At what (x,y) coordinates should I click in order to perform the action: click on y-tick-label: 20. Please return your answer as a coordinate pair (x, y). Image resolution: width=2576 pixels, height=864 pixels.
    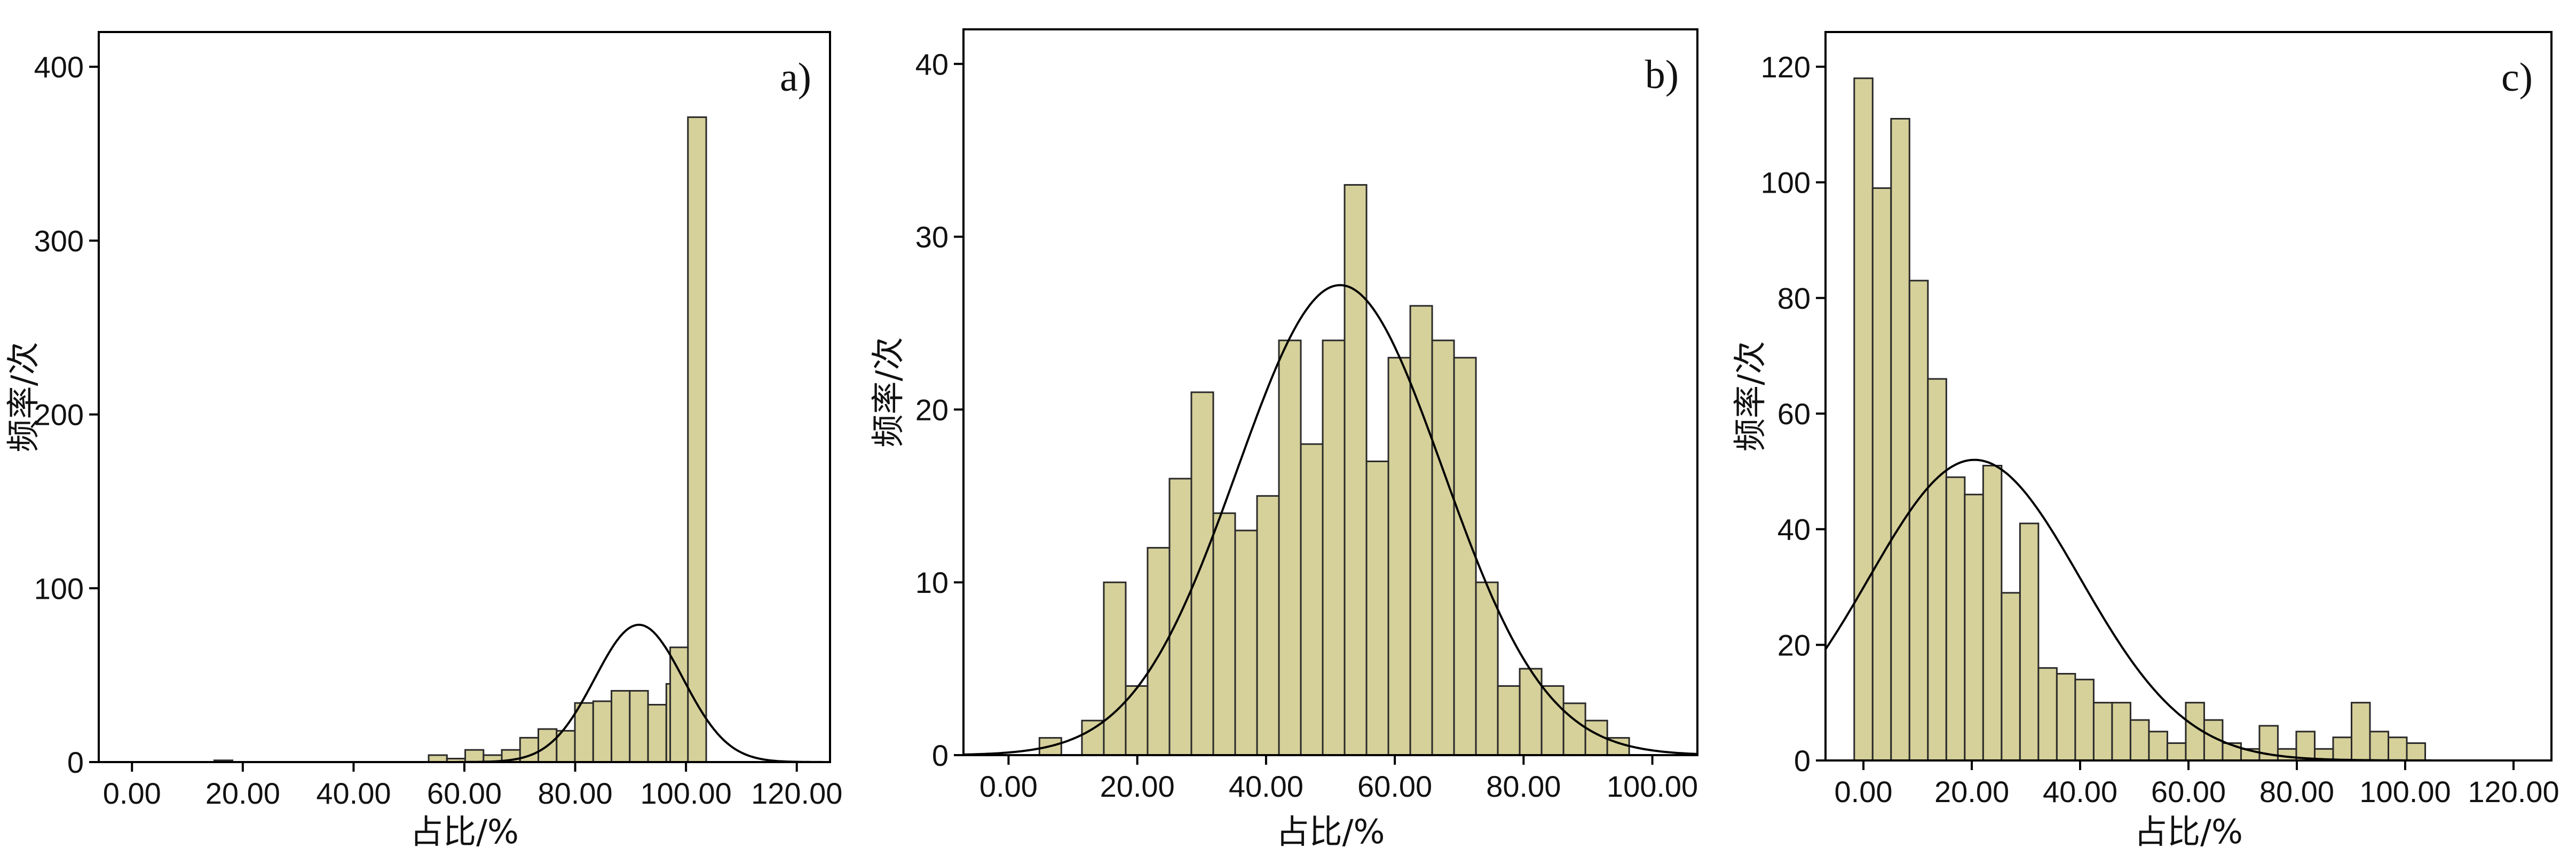
    Looking at the image, I should click on (1794, 645).